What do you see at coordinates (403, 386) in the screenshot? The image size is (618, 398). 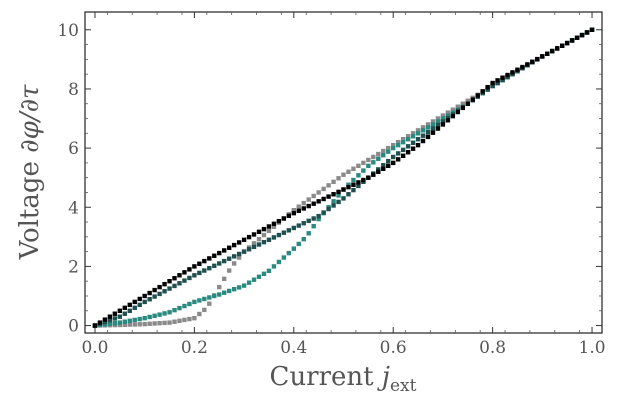 I see `x-axis-label-sub: ext` at bounding box center [403, 386].